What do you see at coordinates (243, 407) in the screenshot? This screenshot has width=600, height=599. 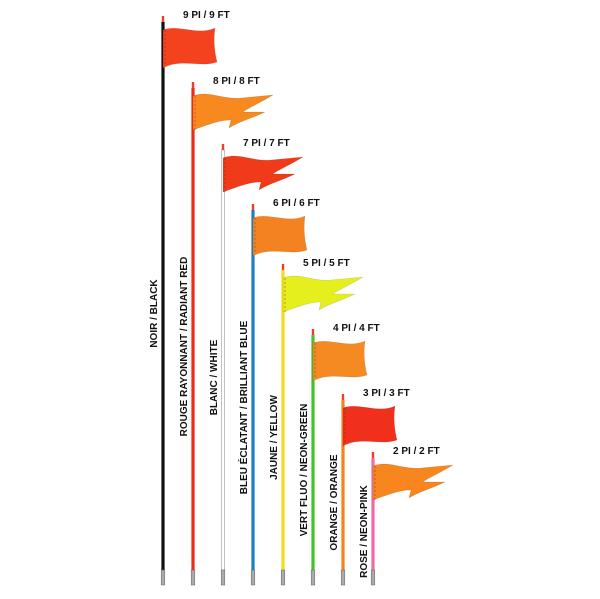 I see `color-label: BLEU ÉCLATANT / BRILLIANT BLUE` at bounding box center [243, 407].